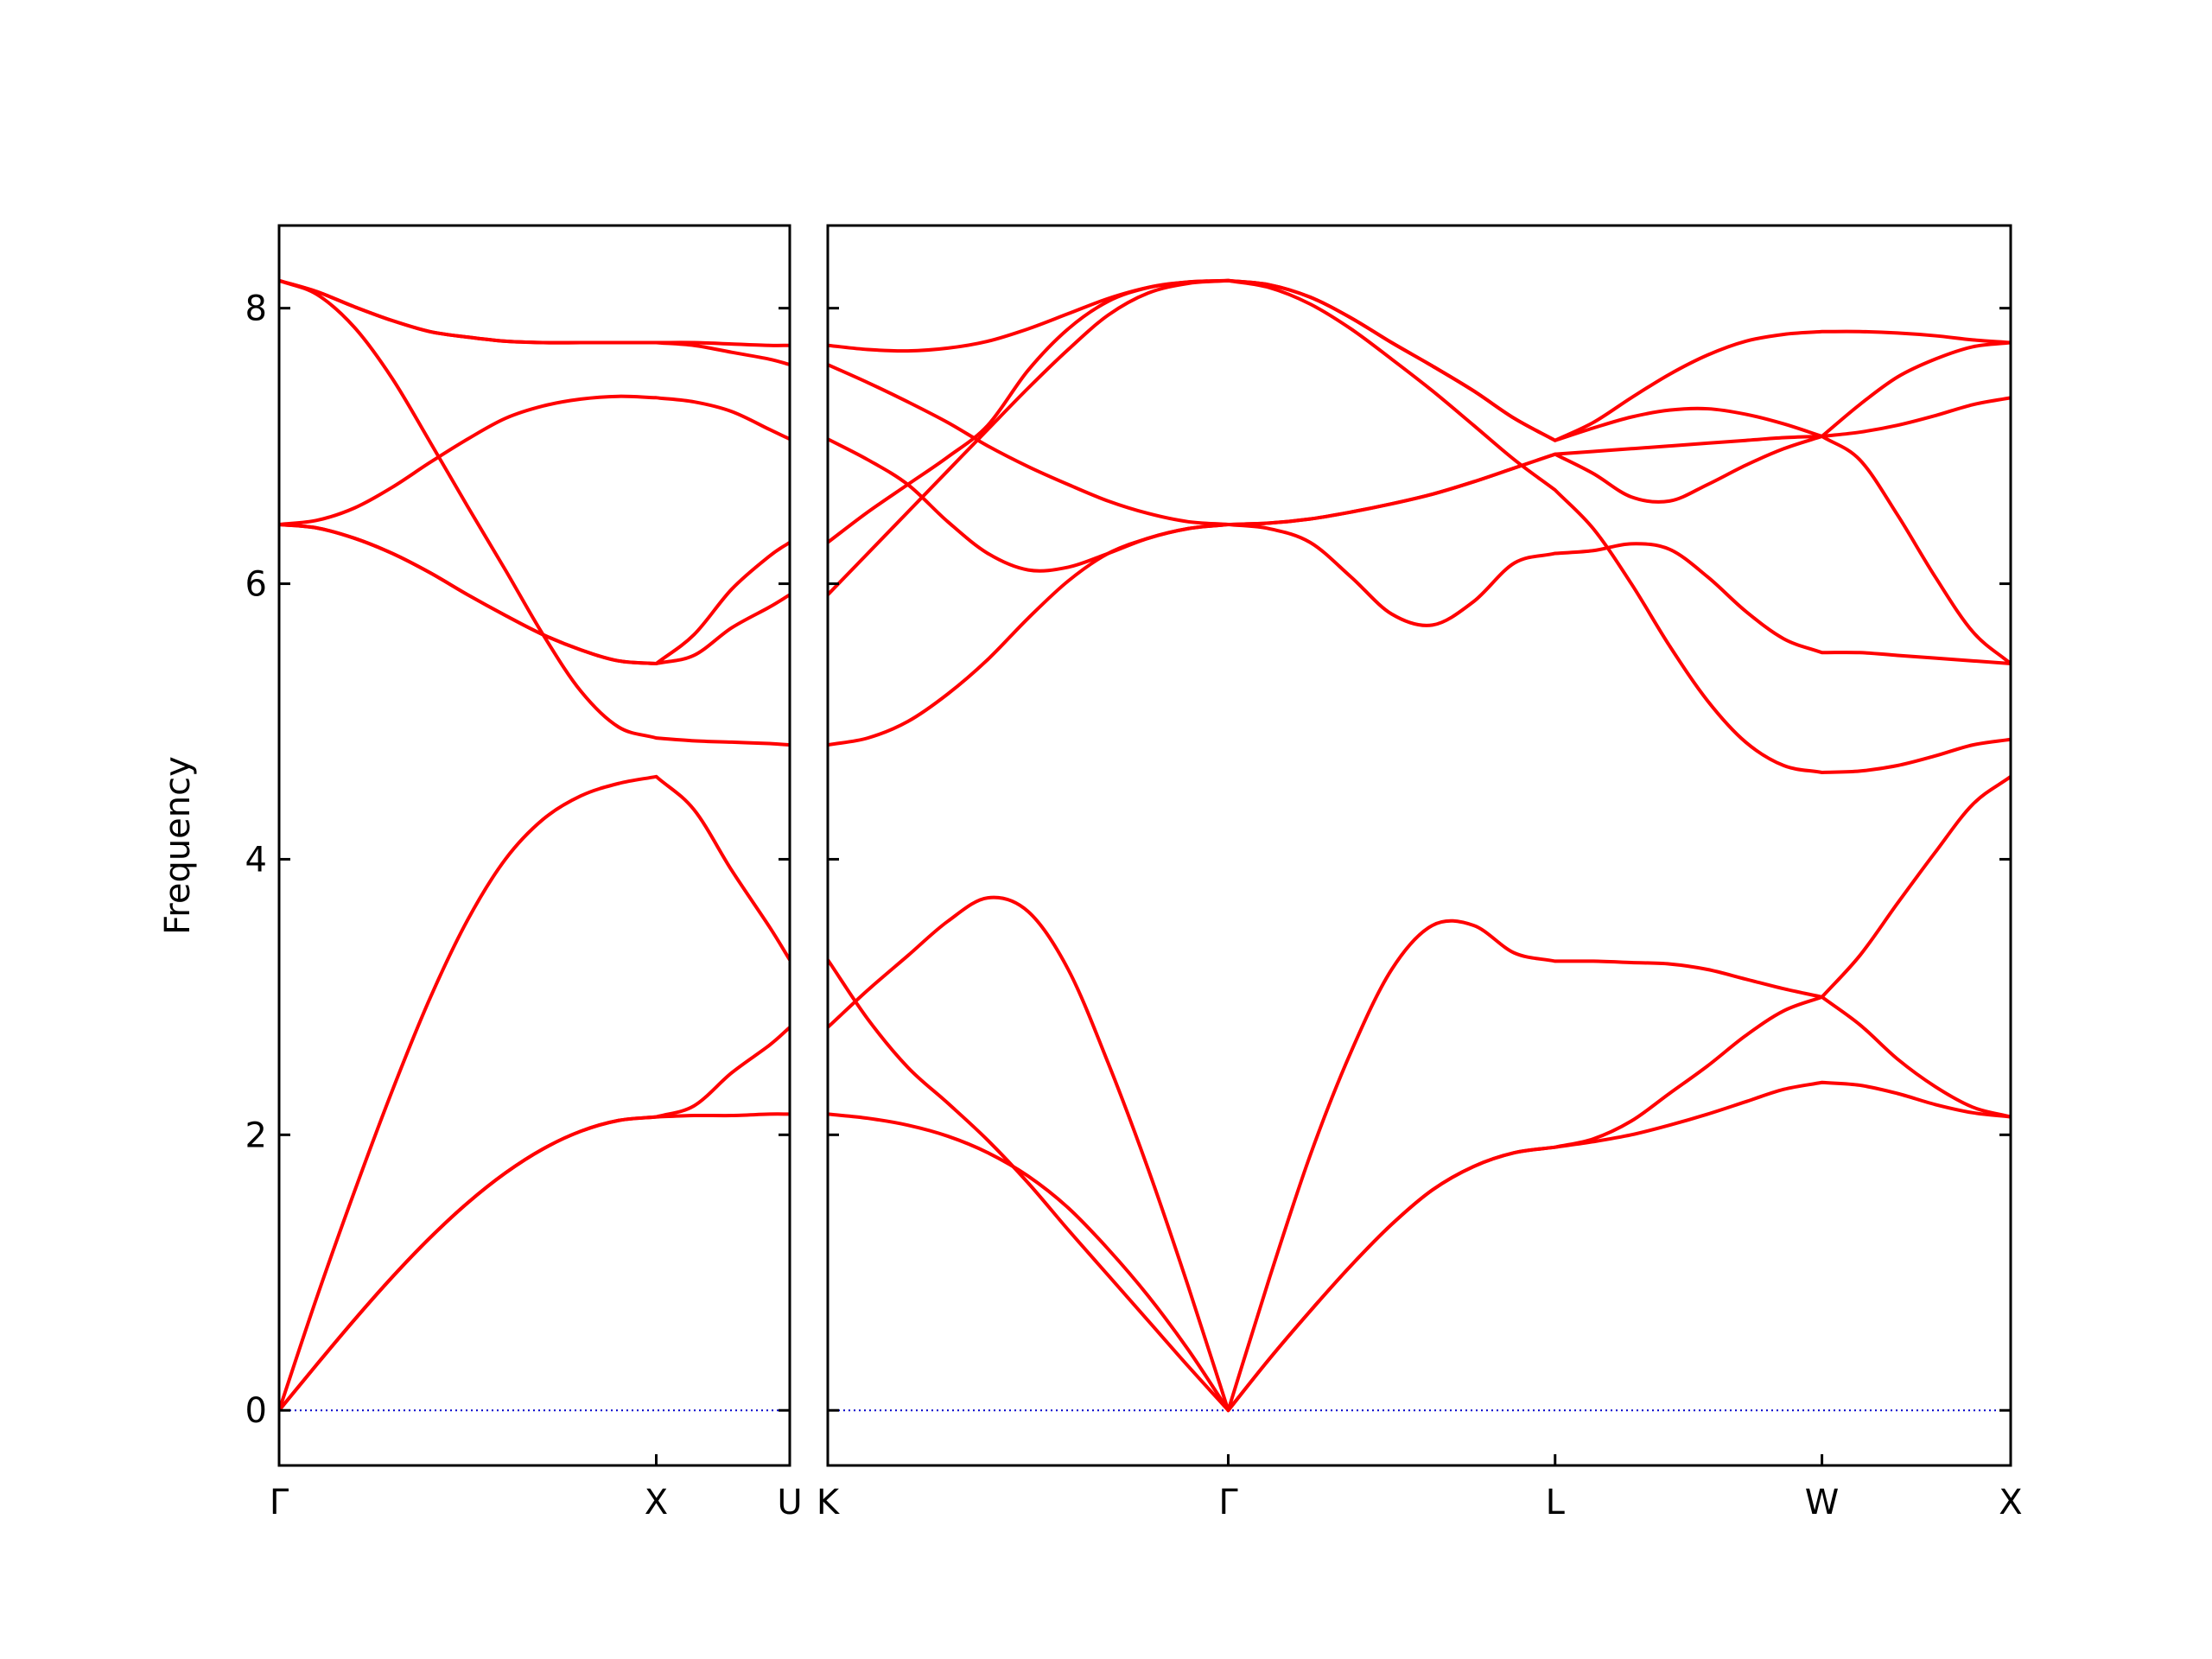  I want to click on x-tick-label: L, so click(1556, 1502).